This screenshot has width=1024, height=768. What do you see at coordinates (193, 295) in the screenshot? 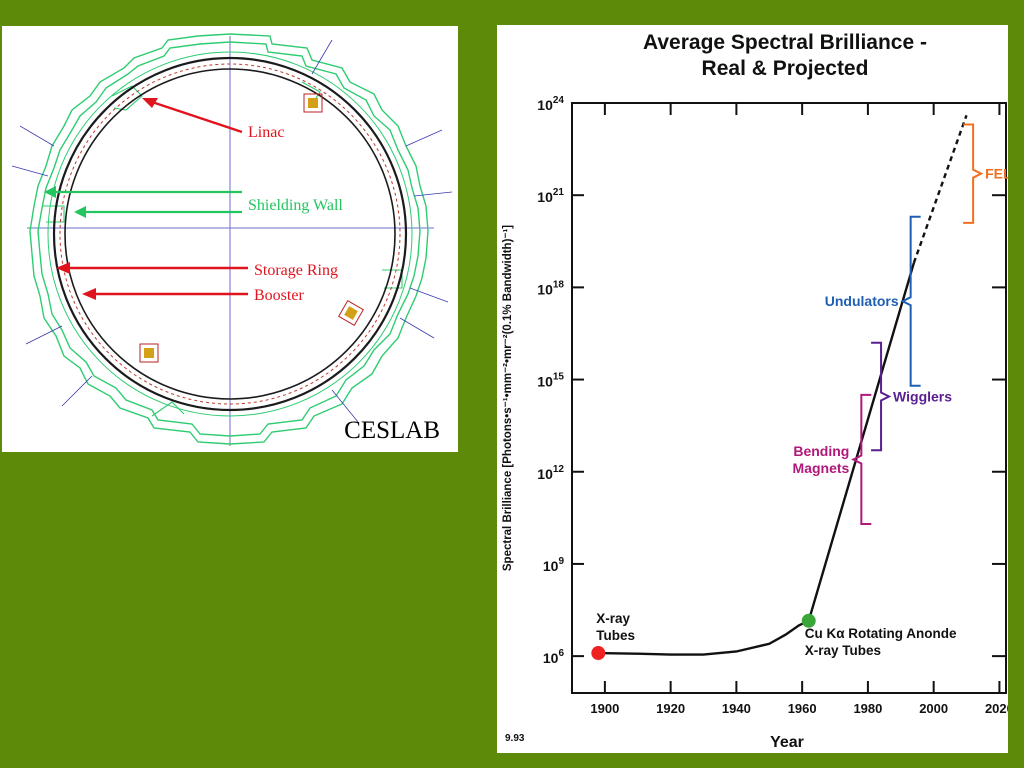
I see `booster-callout: Booster` at bounding box center [193, 295].